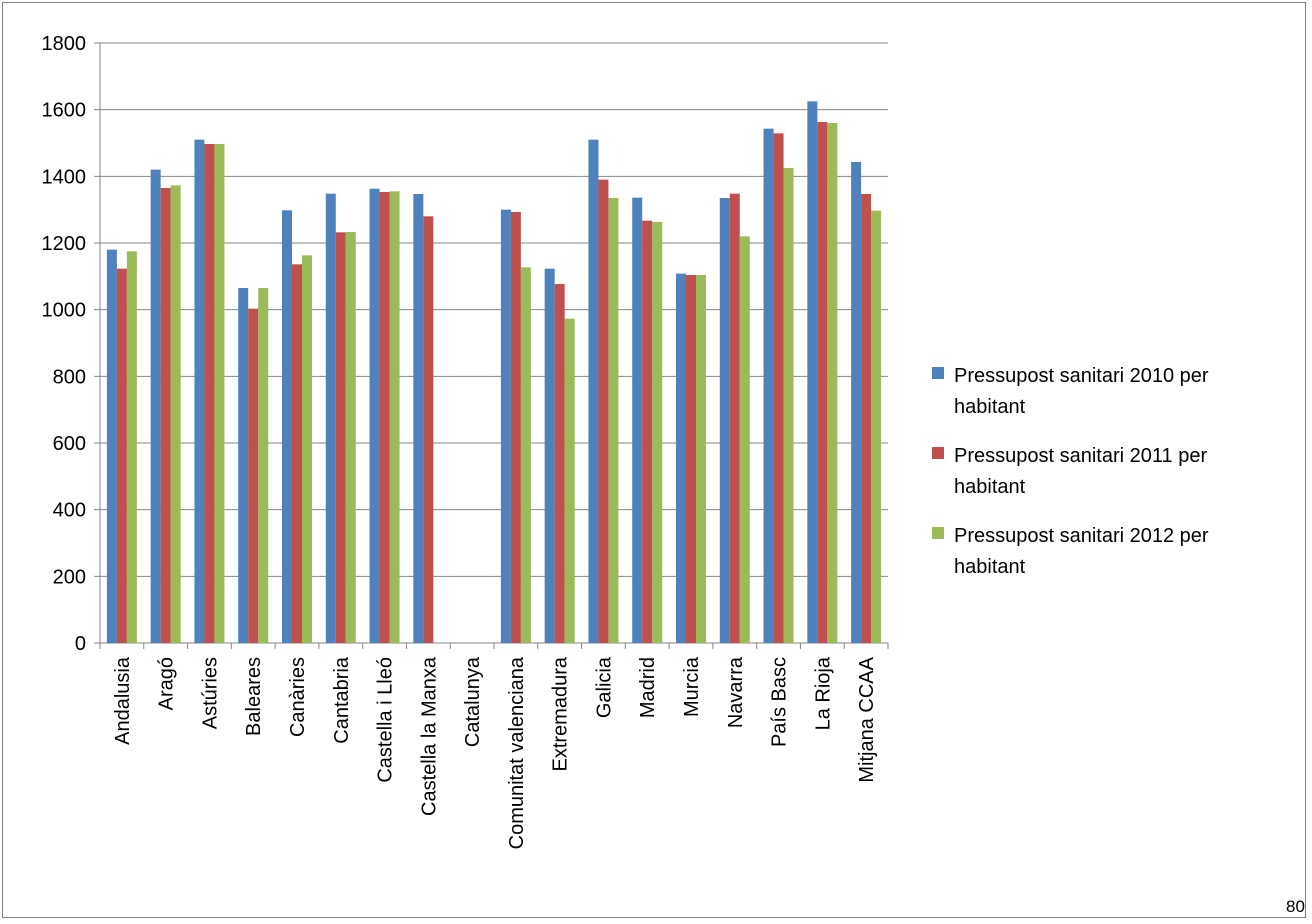 The height and width of the screenshot is (924, 1312). Describe the element at coordinates (69, 377) in the screenshot. I see `y-tick-label: 800` at that location.